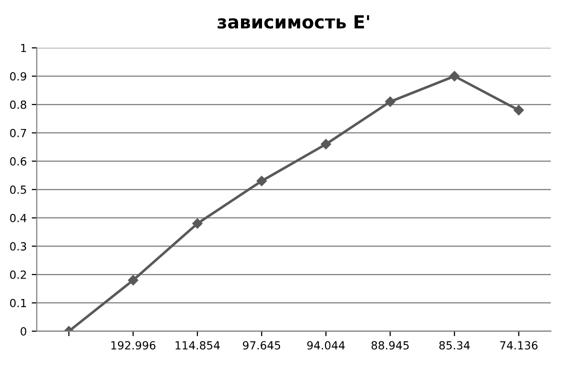 Image resolution: width=565 pixels, height=368 pixels. What do you see at coordinates (18, 218) in the screenshot?
I see `y-tick-label: 0.4` at bounding box center [18, 218].